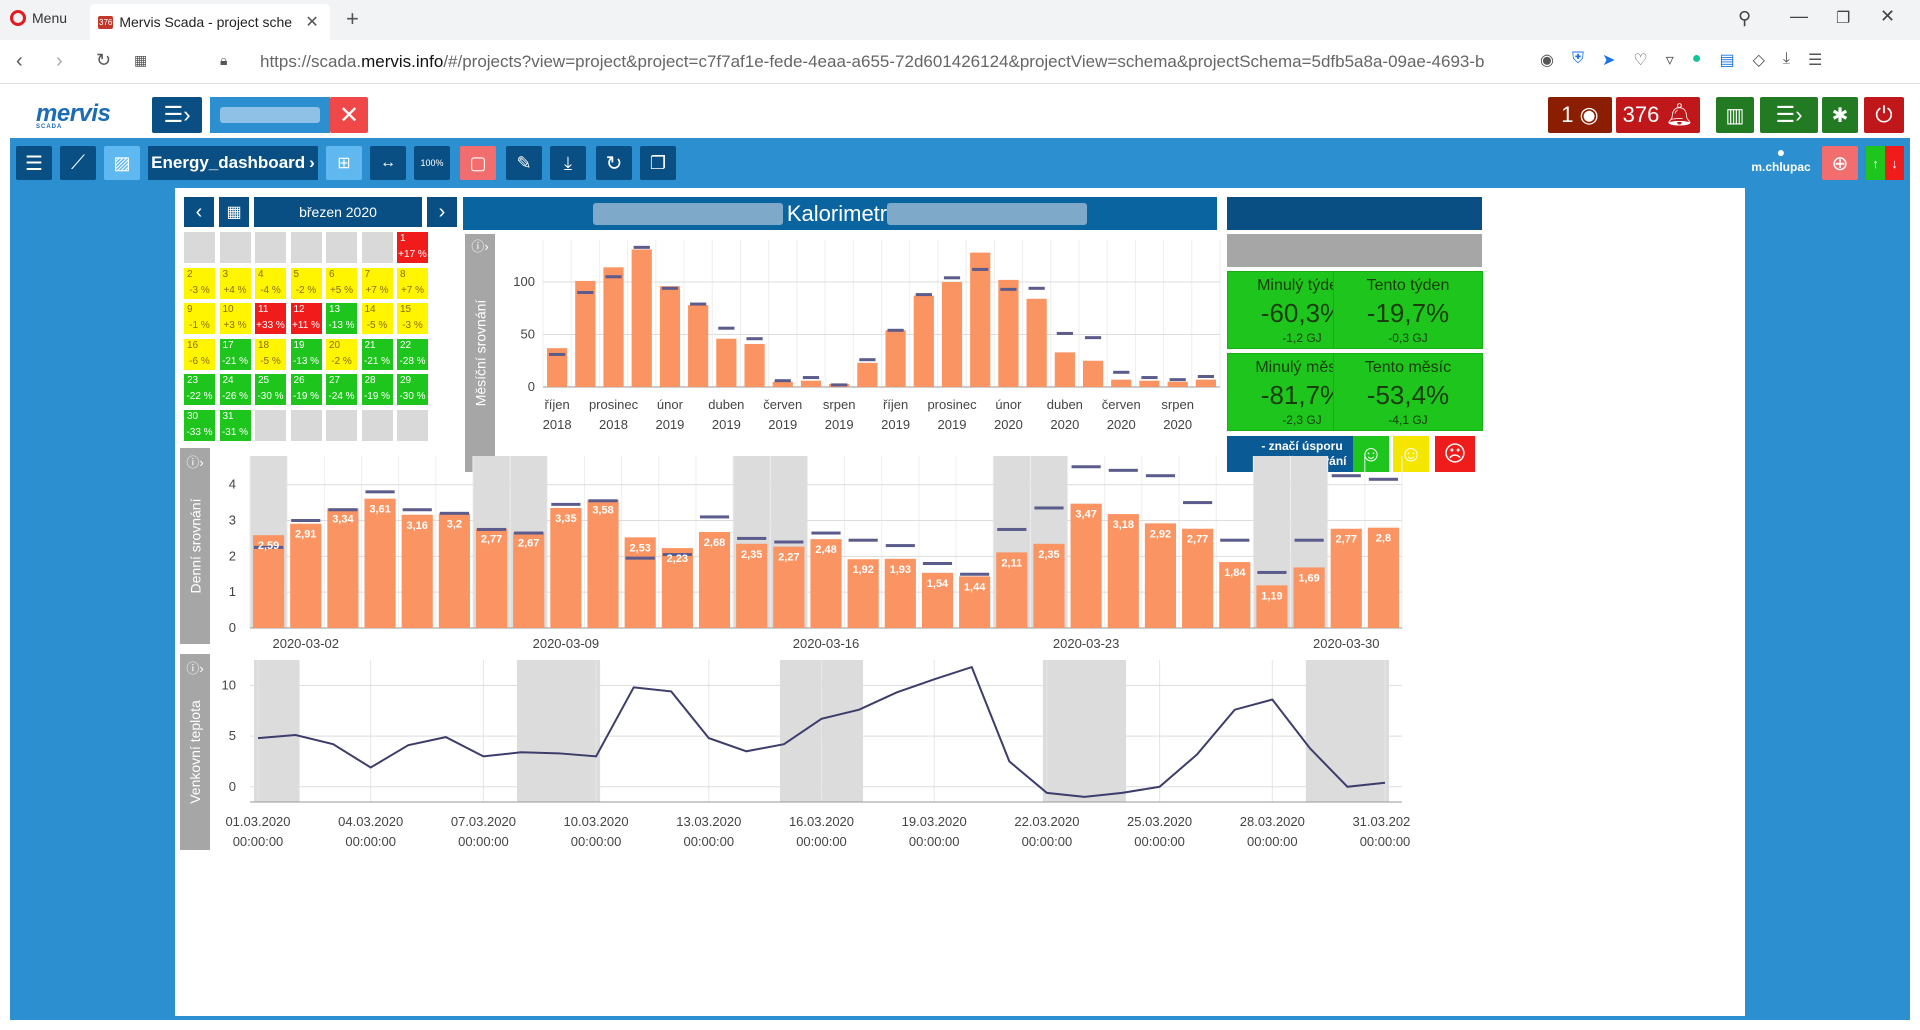 The image size is (1920, 1030). What do you see at coordinates (412, 389) in the screenshot?
I see `calendar-day-29: 29 -30 %` at bounding box center [412, 389].